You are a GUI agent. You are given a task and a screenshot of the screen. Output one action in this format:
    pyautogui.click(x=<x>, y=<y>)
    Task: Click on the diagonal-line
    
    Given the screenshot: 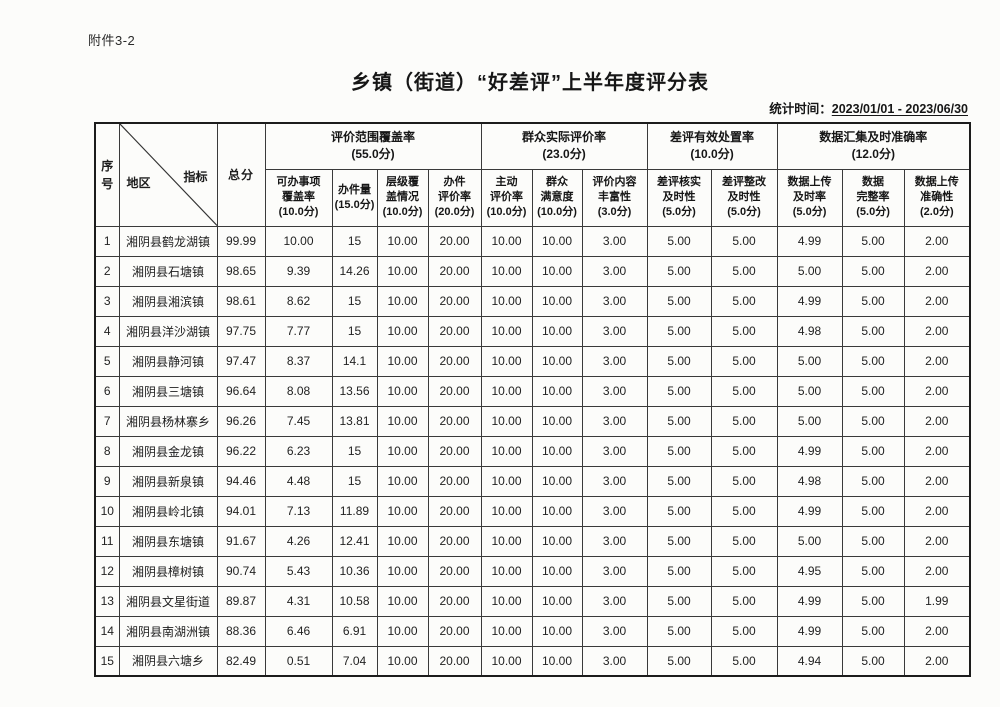 What is the action you would take?
    pyautogui.click(x=168, y=174)
    